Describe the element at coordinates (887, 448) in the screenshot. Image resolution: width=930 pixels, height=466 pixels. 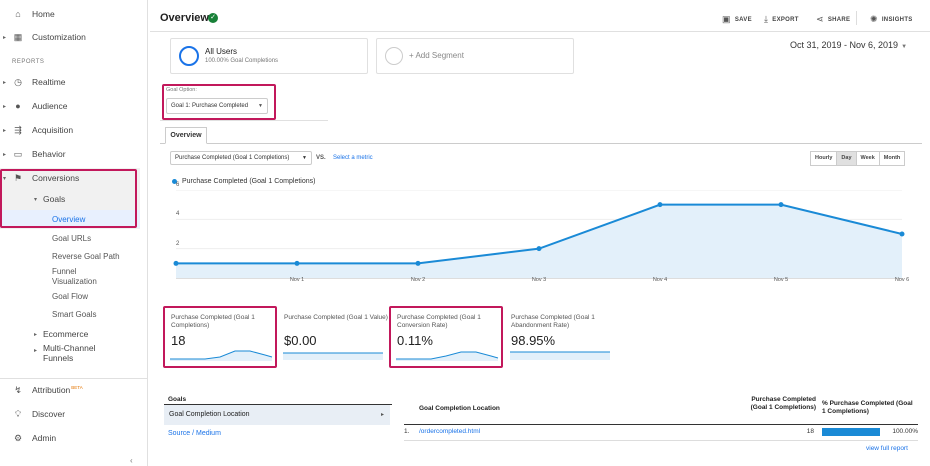
I see `view-full-report-link: view full report` at that location.